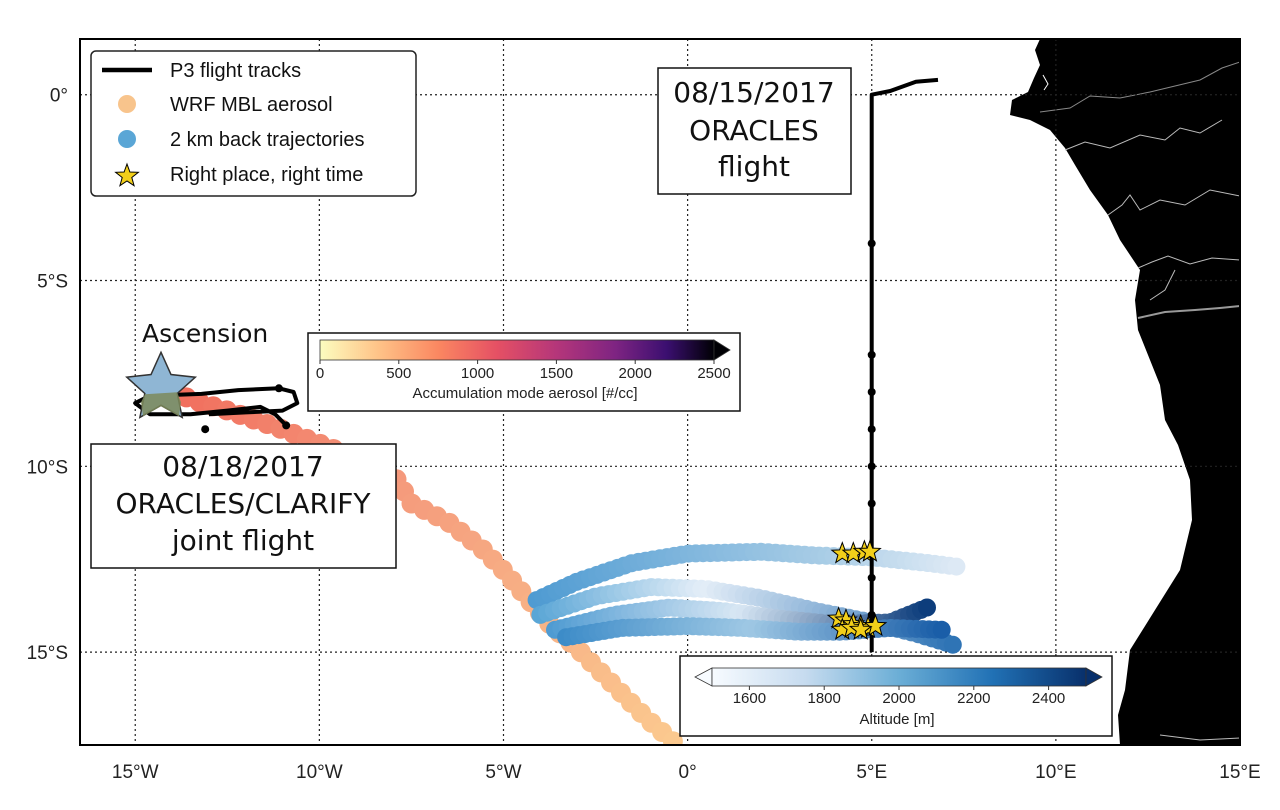  What do you see at coordinates (161, 384) in the screenshot?
I see `ascension-photo-star-icon` at bounding box center [161, 384].